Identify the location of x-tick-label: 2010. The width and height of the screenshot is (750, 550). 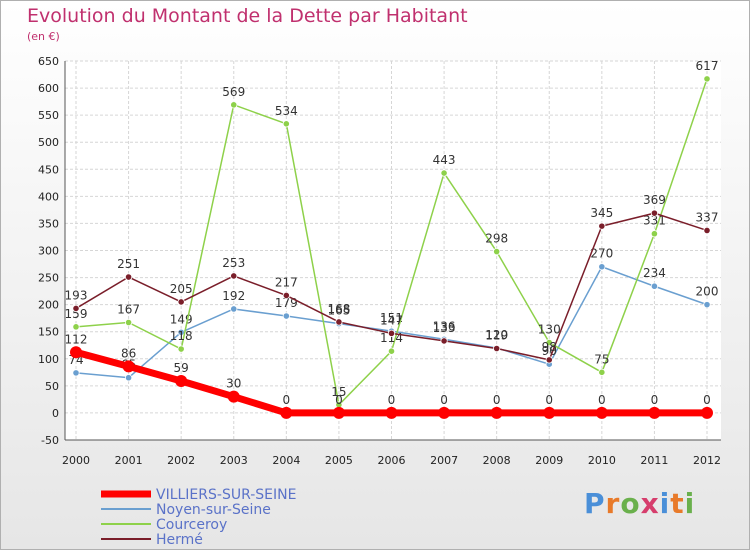
(602, 460).